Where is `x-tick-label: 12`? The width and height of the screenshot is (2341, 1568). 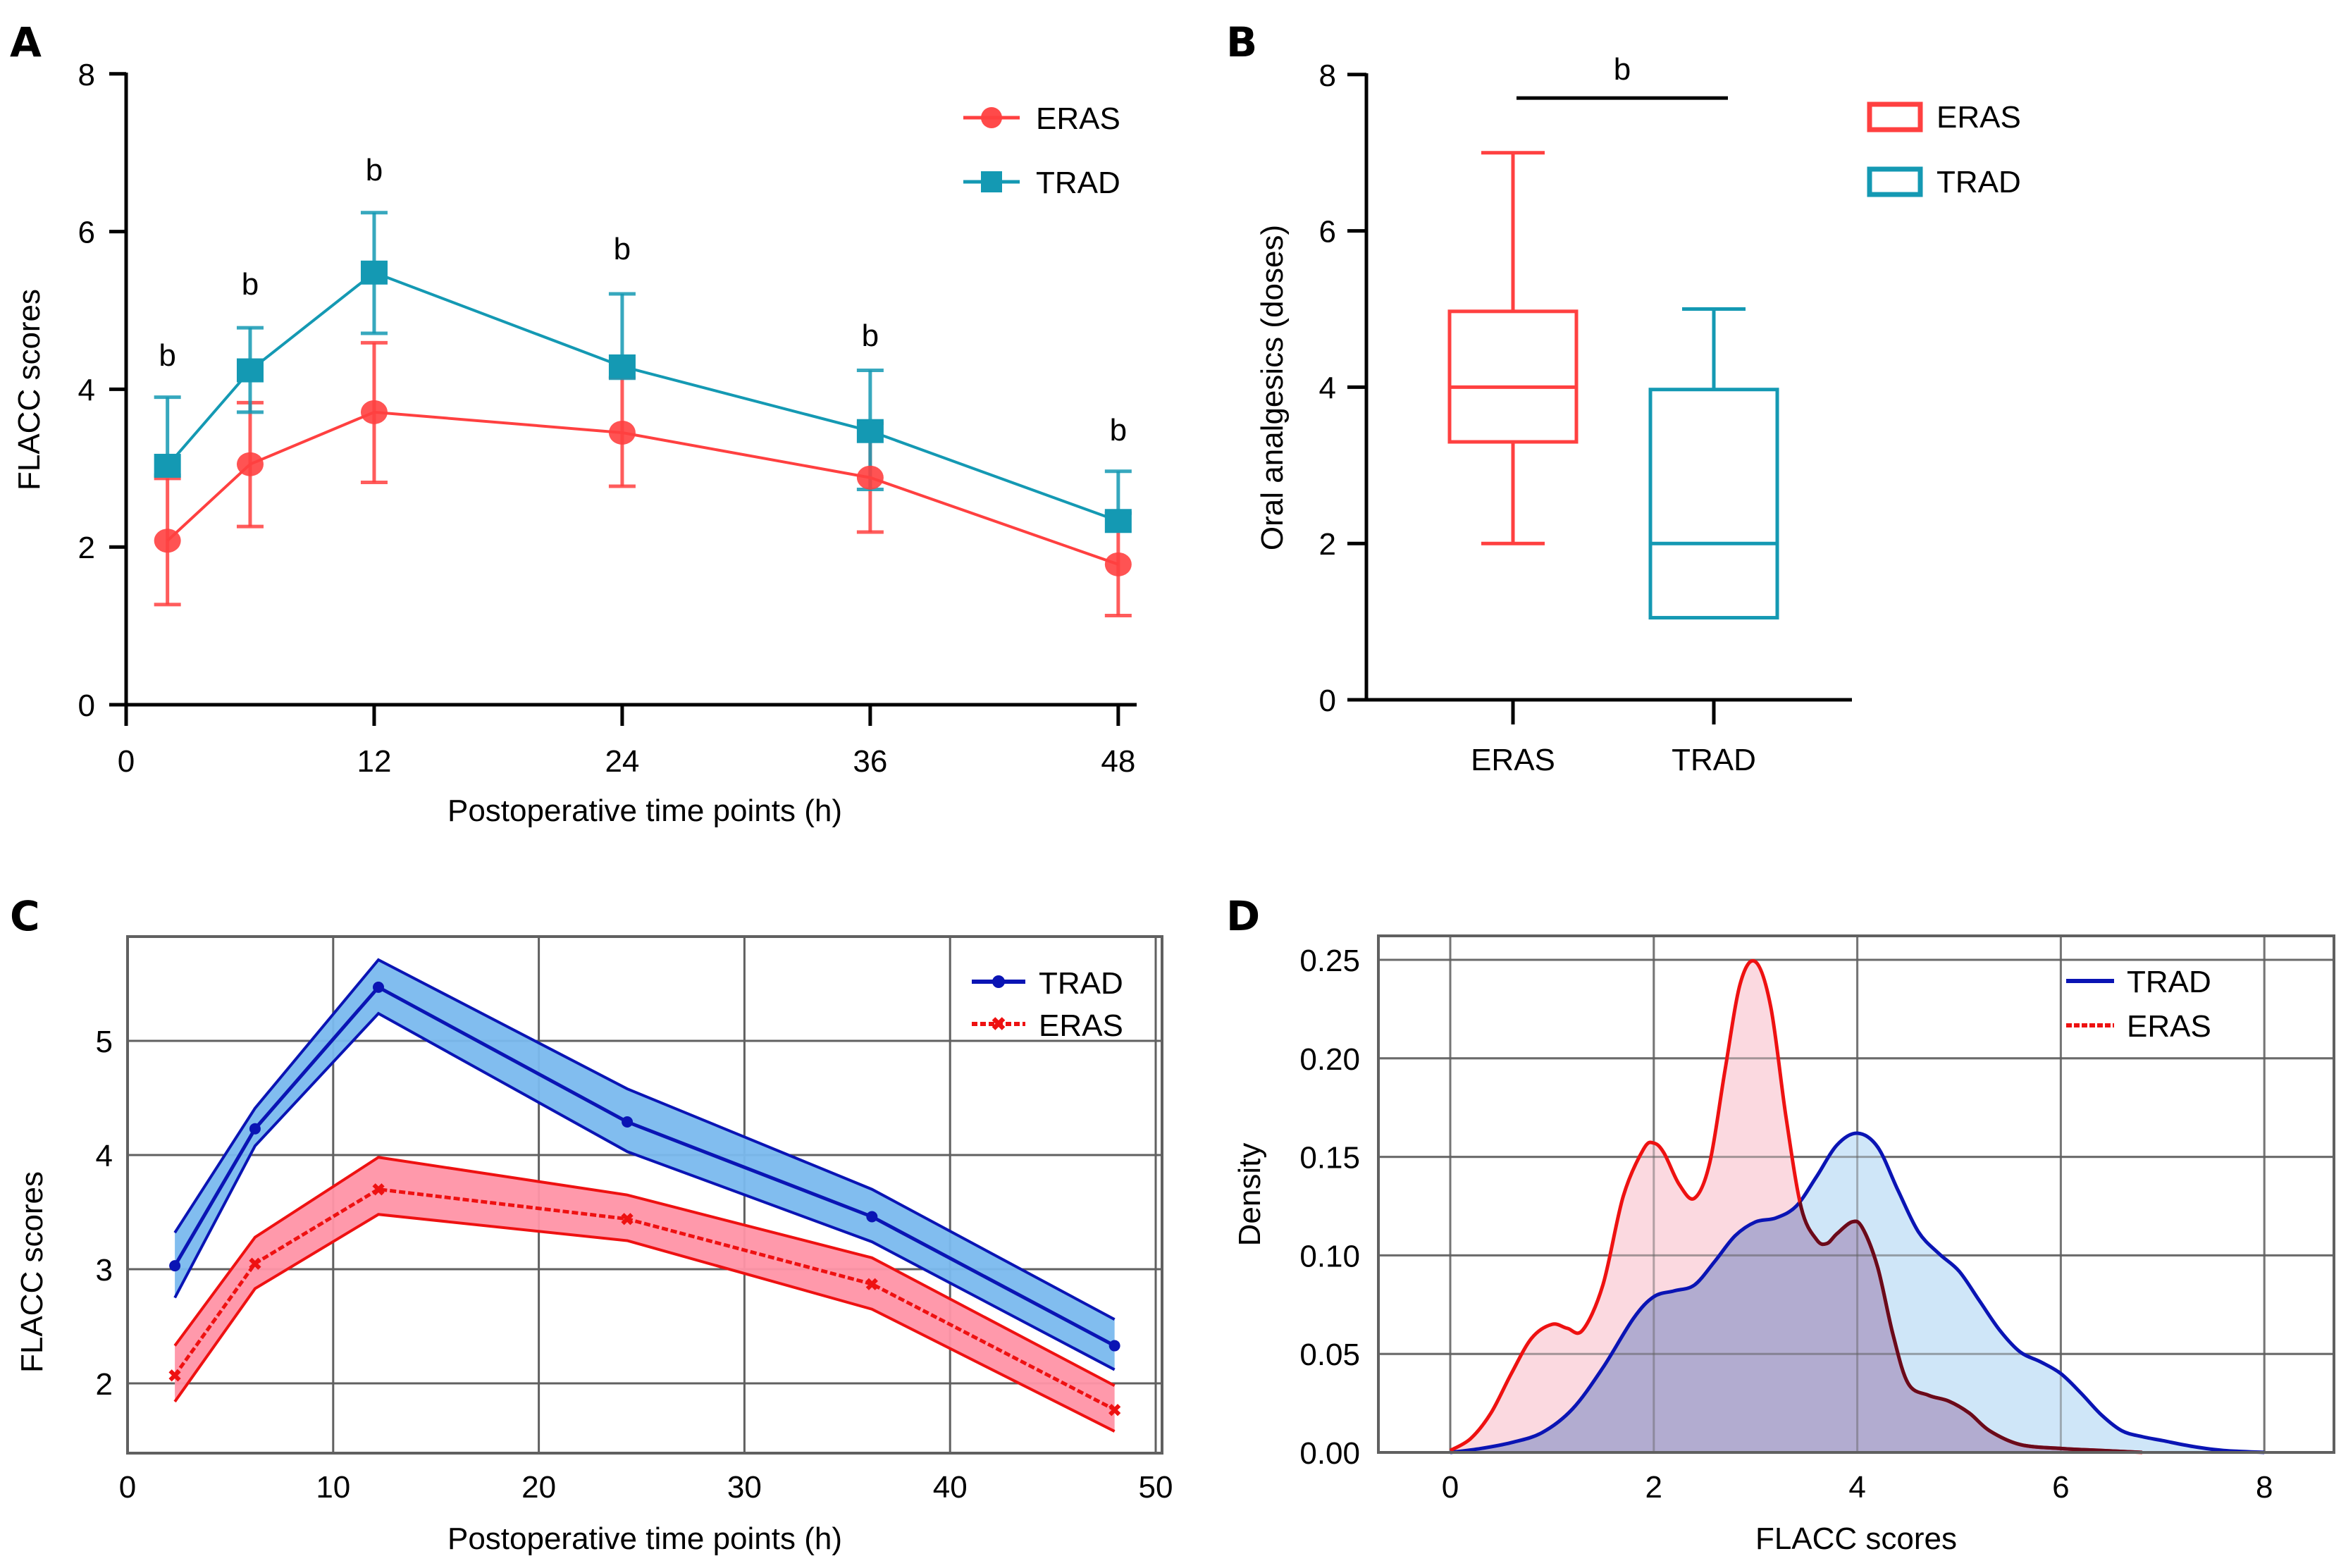 x-tick-label: 12 is located at coordinates (374, 761).